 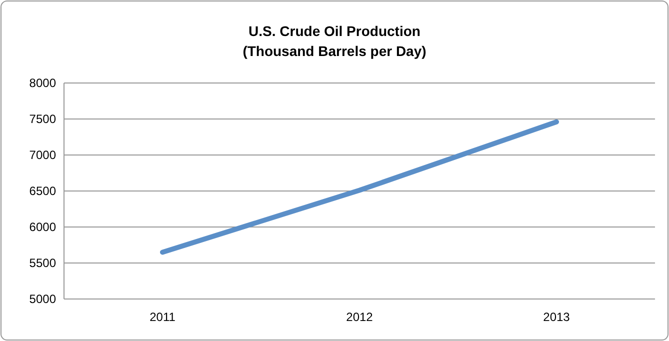 What do you see at coordinates (42, 263) in the screenshot?
I see `y-tick-label: 5500` at bounding box center [42, 263].